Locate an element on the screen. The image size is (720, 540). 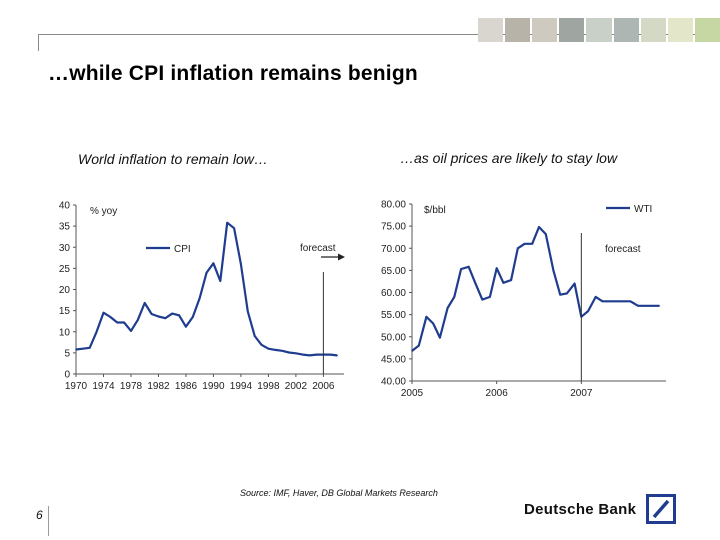
y-tick-label: 80.00 is located at coordinates (393, 205).